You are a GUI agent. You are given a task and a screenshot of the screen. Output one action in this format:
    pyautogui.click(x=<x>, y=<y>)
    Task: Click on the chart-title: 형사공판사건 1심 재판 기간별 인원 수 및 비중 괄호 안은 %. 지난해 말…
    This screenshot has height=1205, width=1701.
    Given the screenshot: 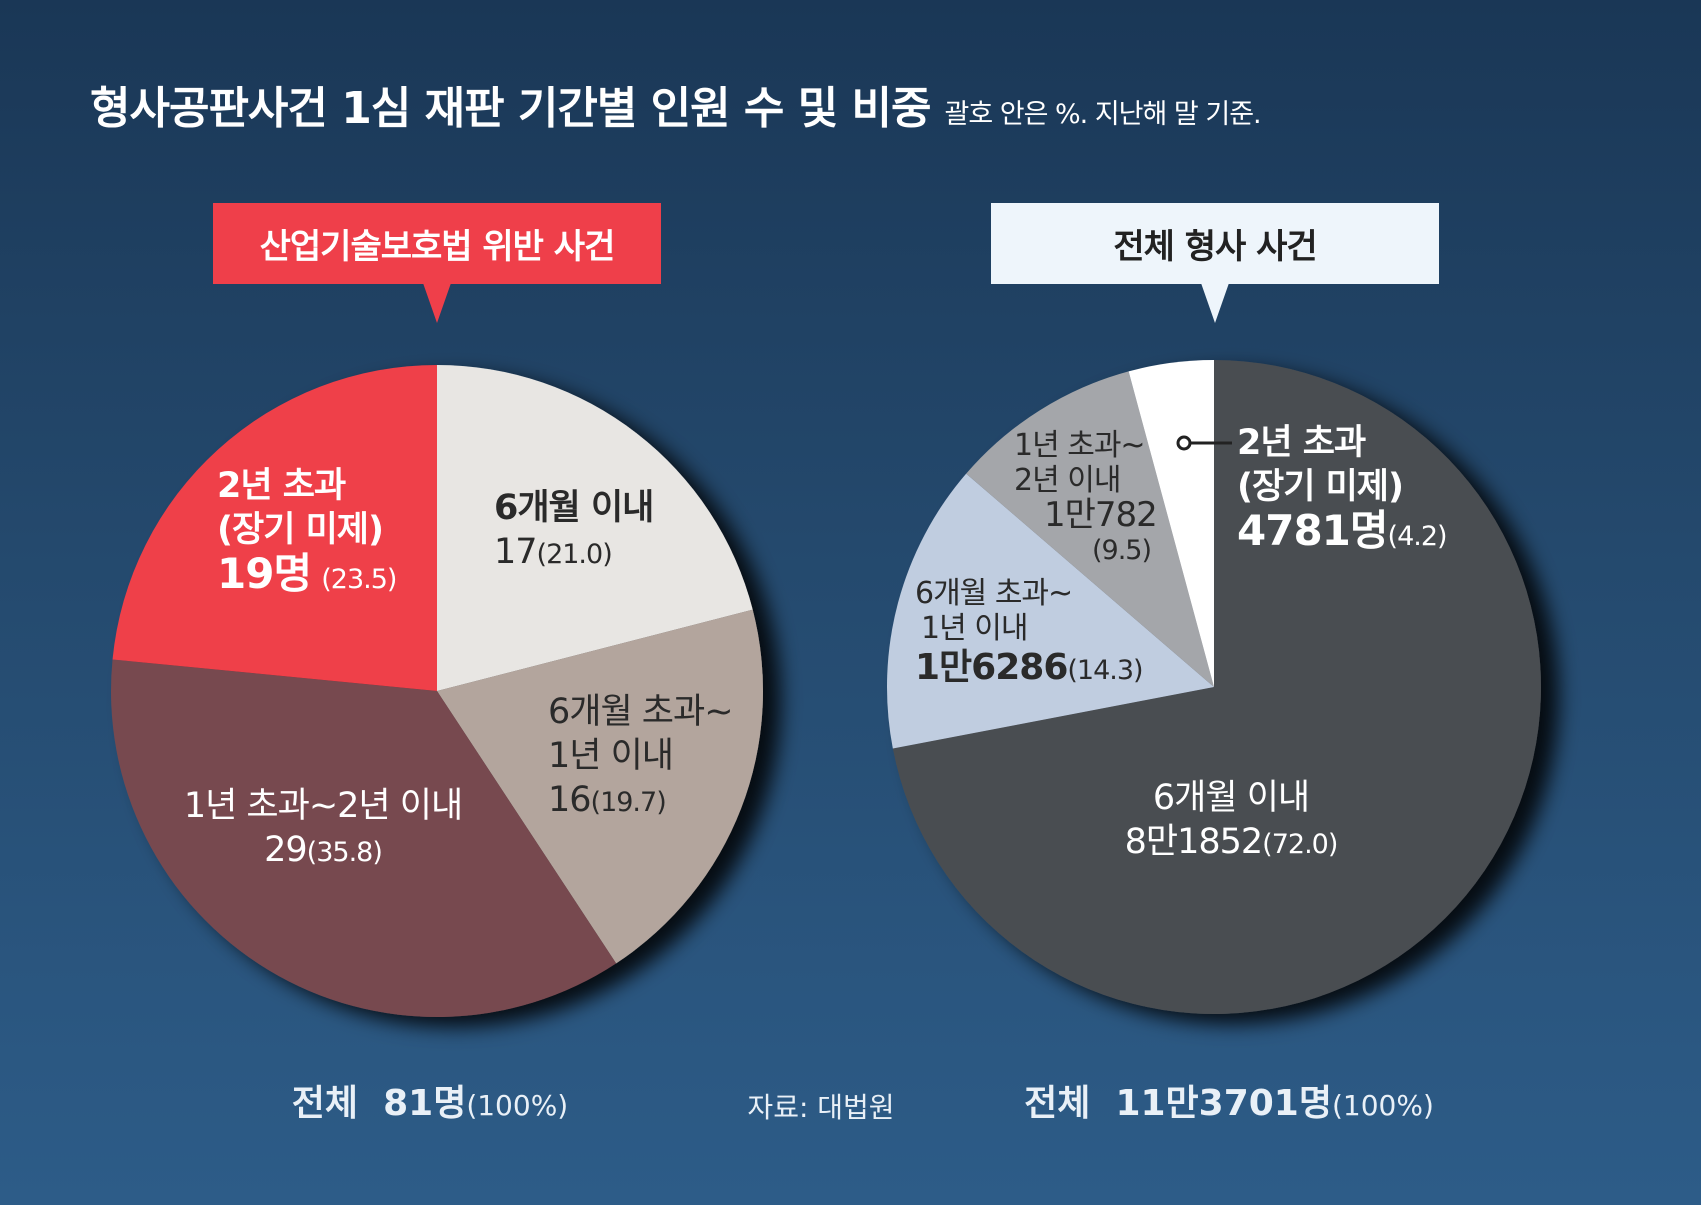 What is the action you would take?
    pyautogui.click(x=676, y=104)
    